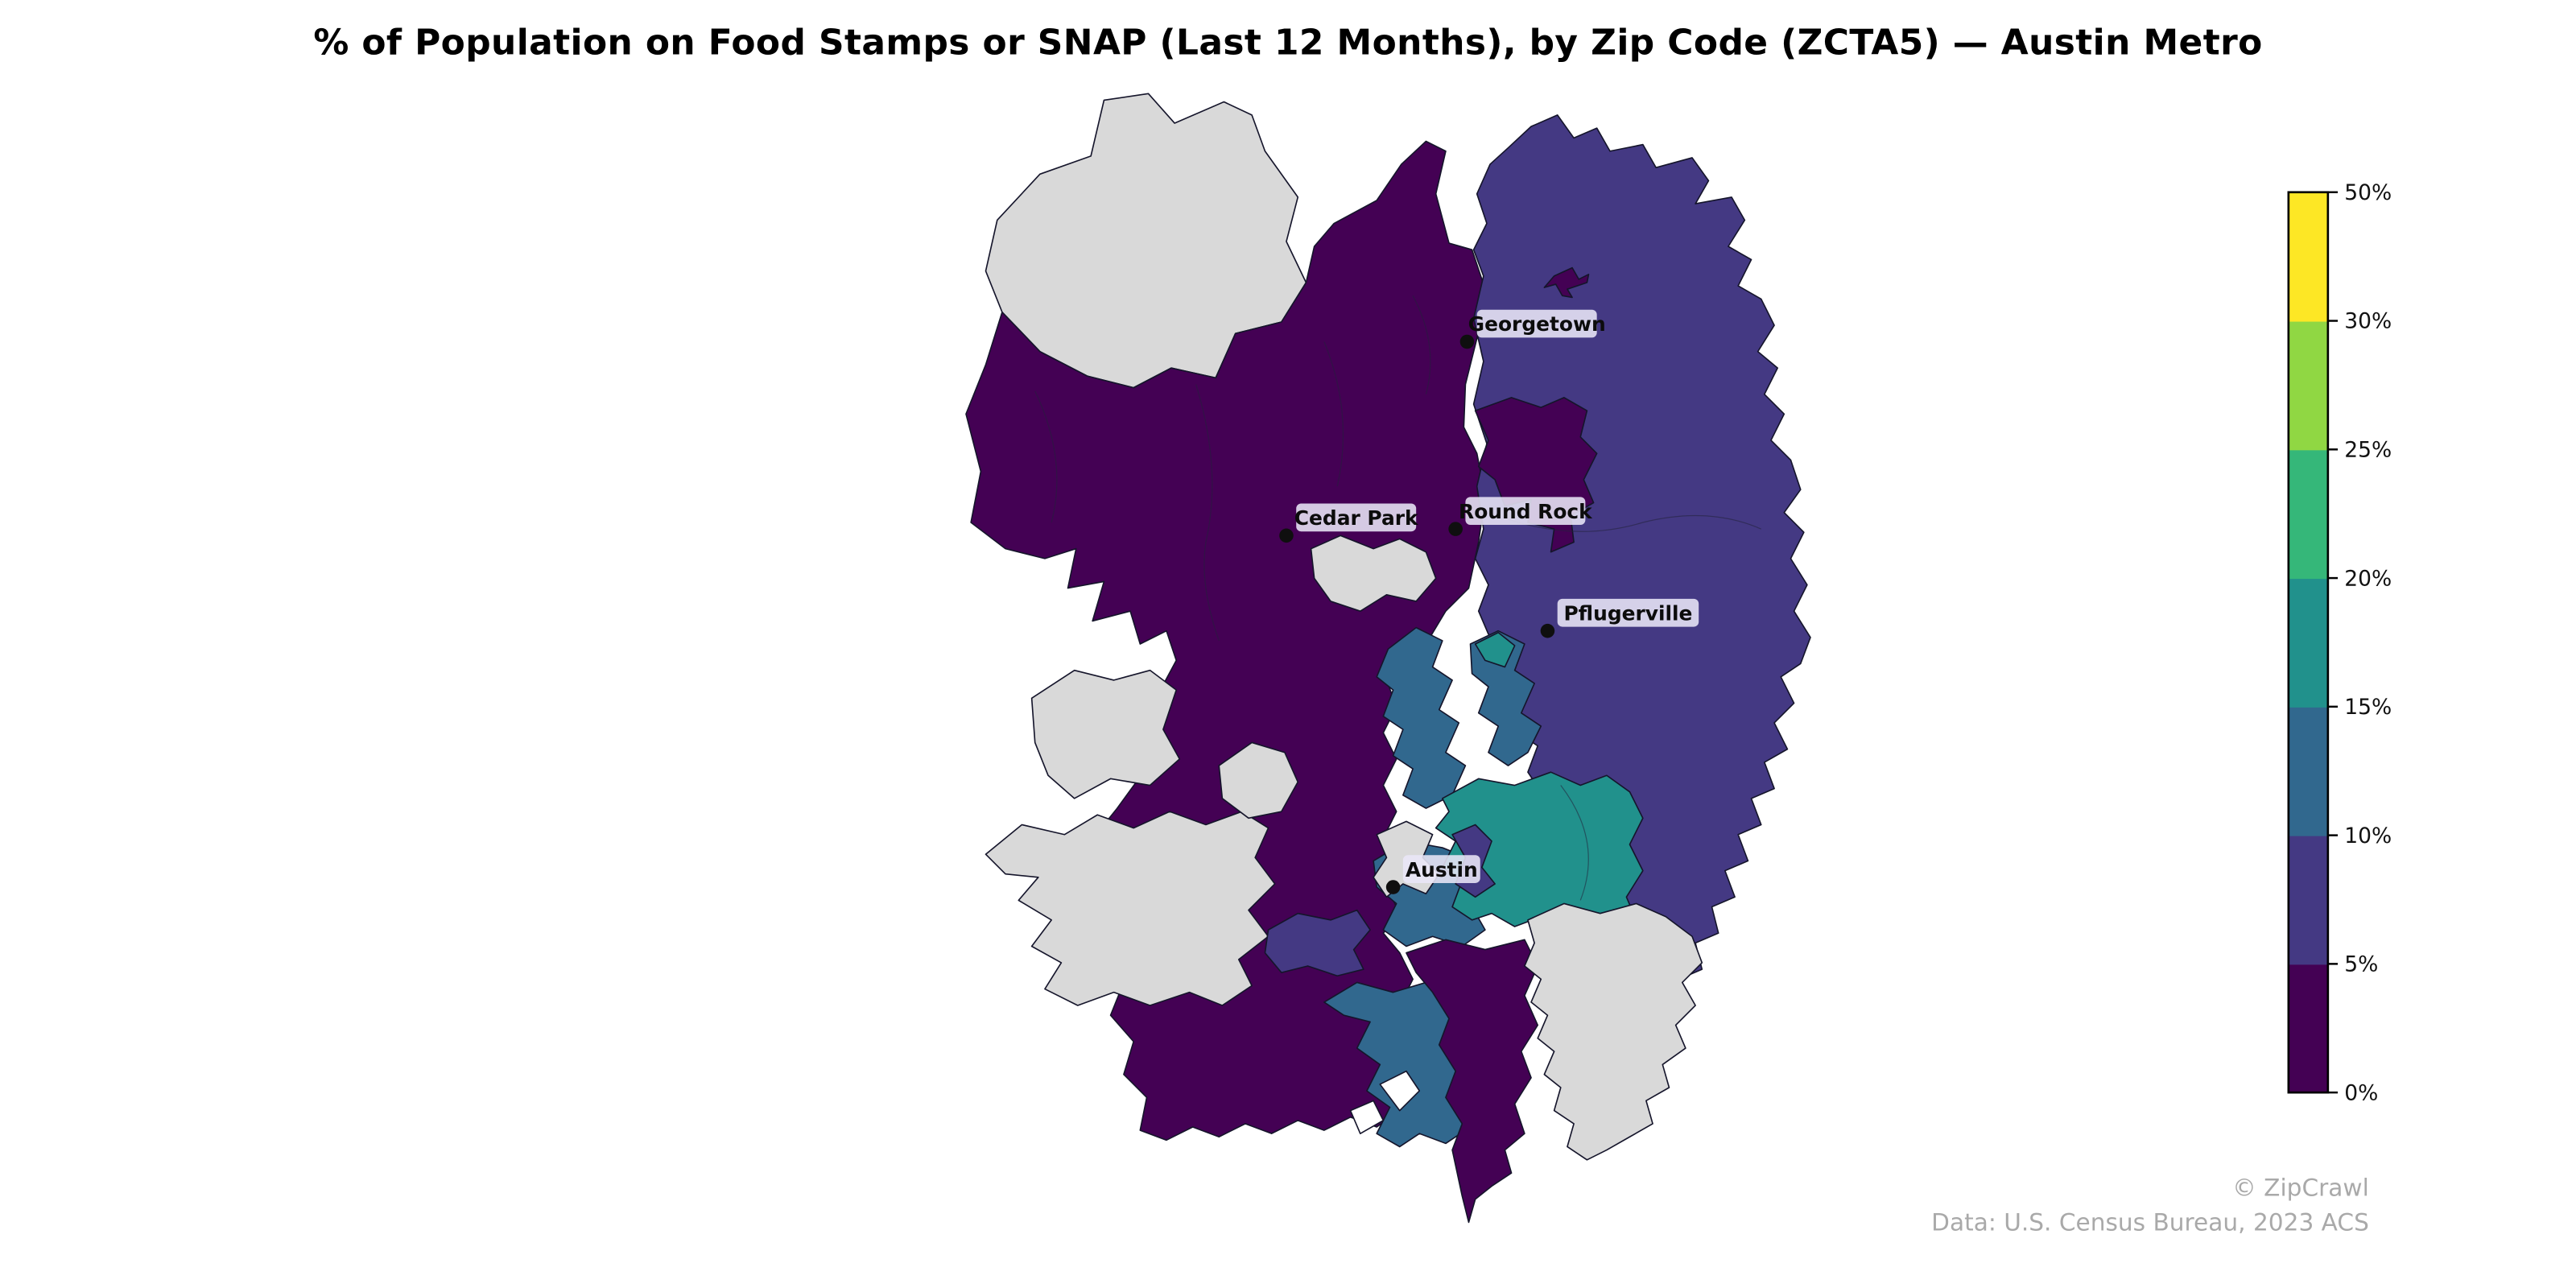  What do you see at coordinates (2150, 1224) in the screenshot?
I see `attribution-source: Data: U.S. Census Bureau, 2023 ACS` at bounding box center [2150, 1224].